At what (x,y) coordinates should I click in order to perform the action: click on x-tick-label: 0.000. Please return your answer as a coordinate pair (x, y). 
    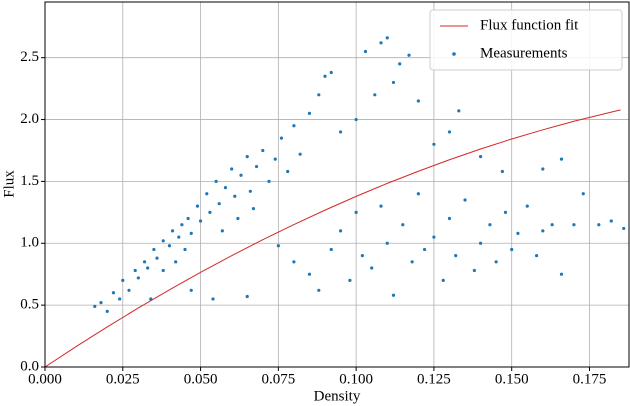
    Looking at the image, I should click on (45, 379).